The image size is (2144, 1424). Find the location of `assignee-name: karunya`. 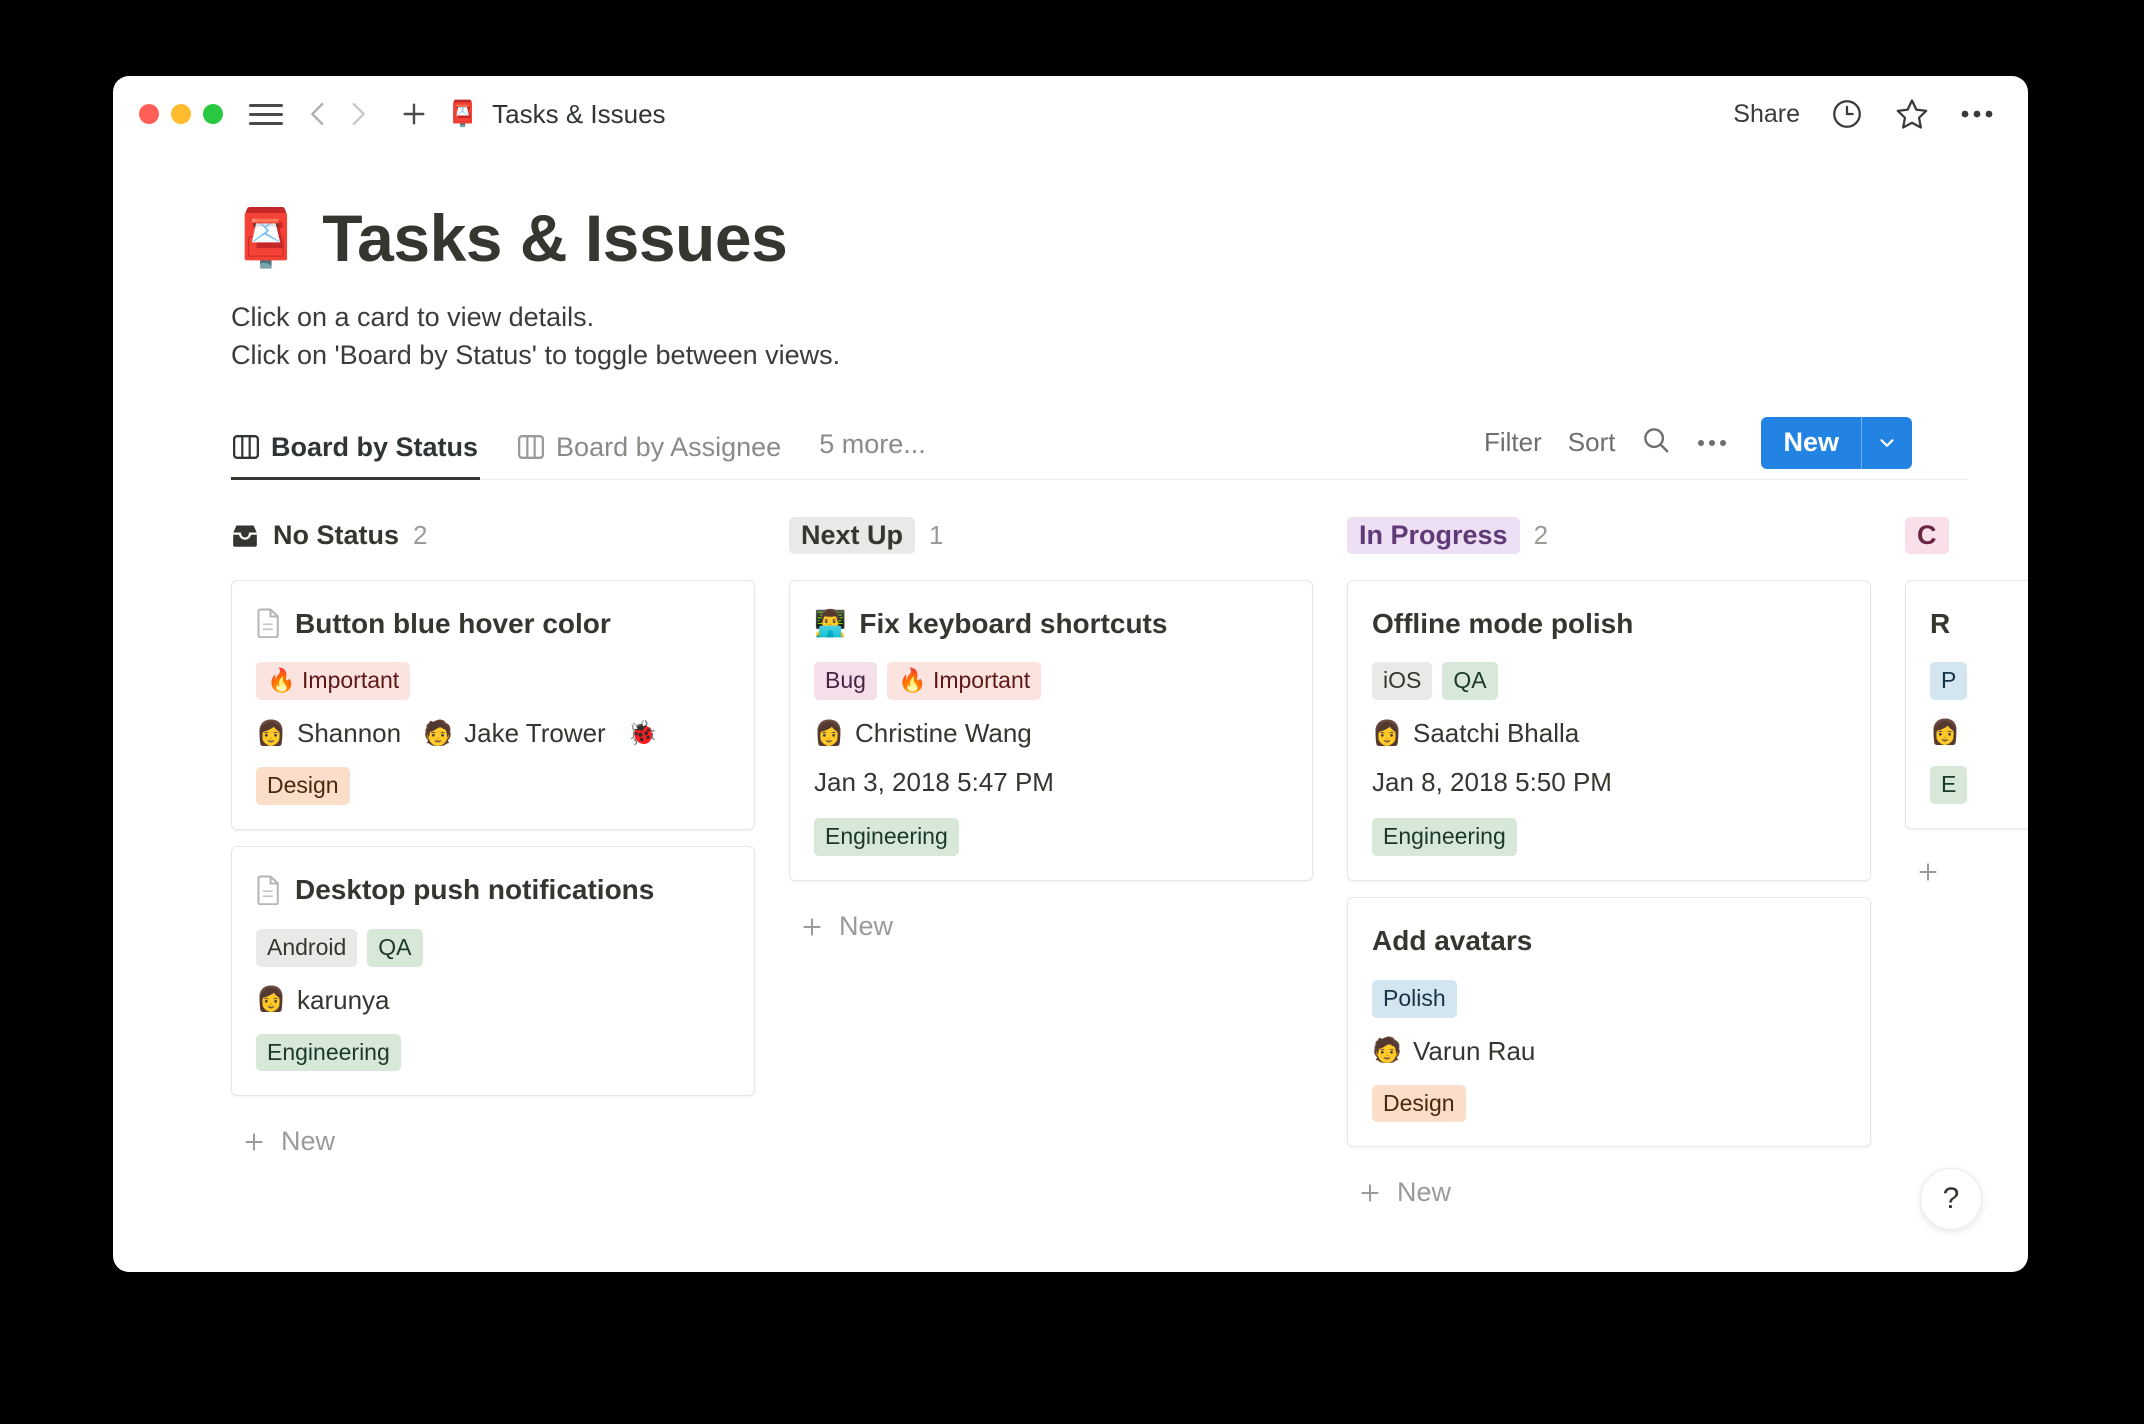

assignee-name: karunya is located at coordinates (343, 999).